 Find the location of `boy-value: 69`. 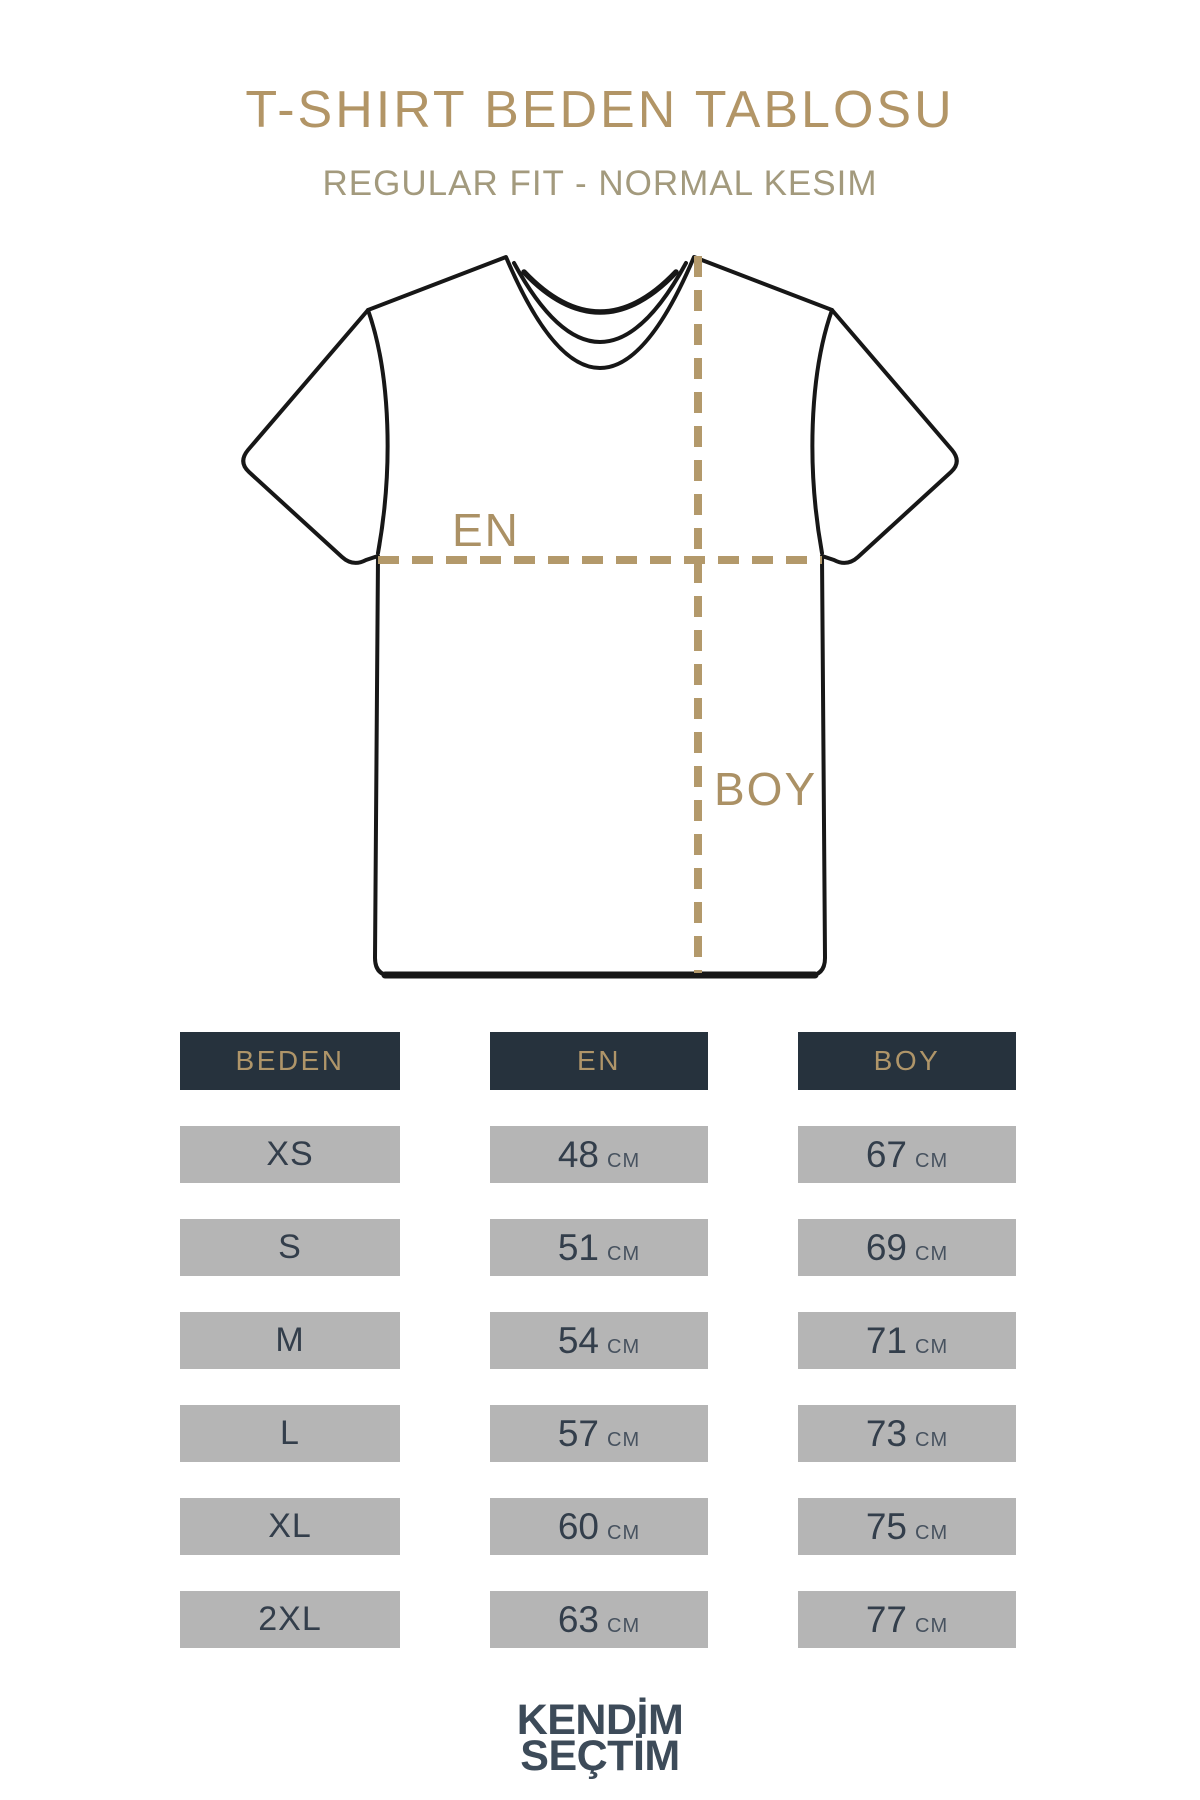

boy-value: 69 is located at coordinates (886, 1247).